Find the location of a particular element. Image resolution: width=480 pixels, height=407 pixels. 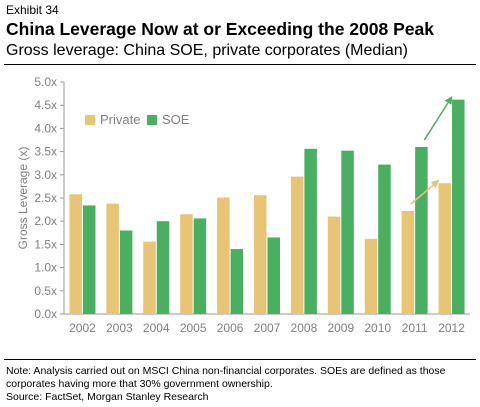

y-axis-title: Gross Leverage (x) is located at coordinates (23, 198).